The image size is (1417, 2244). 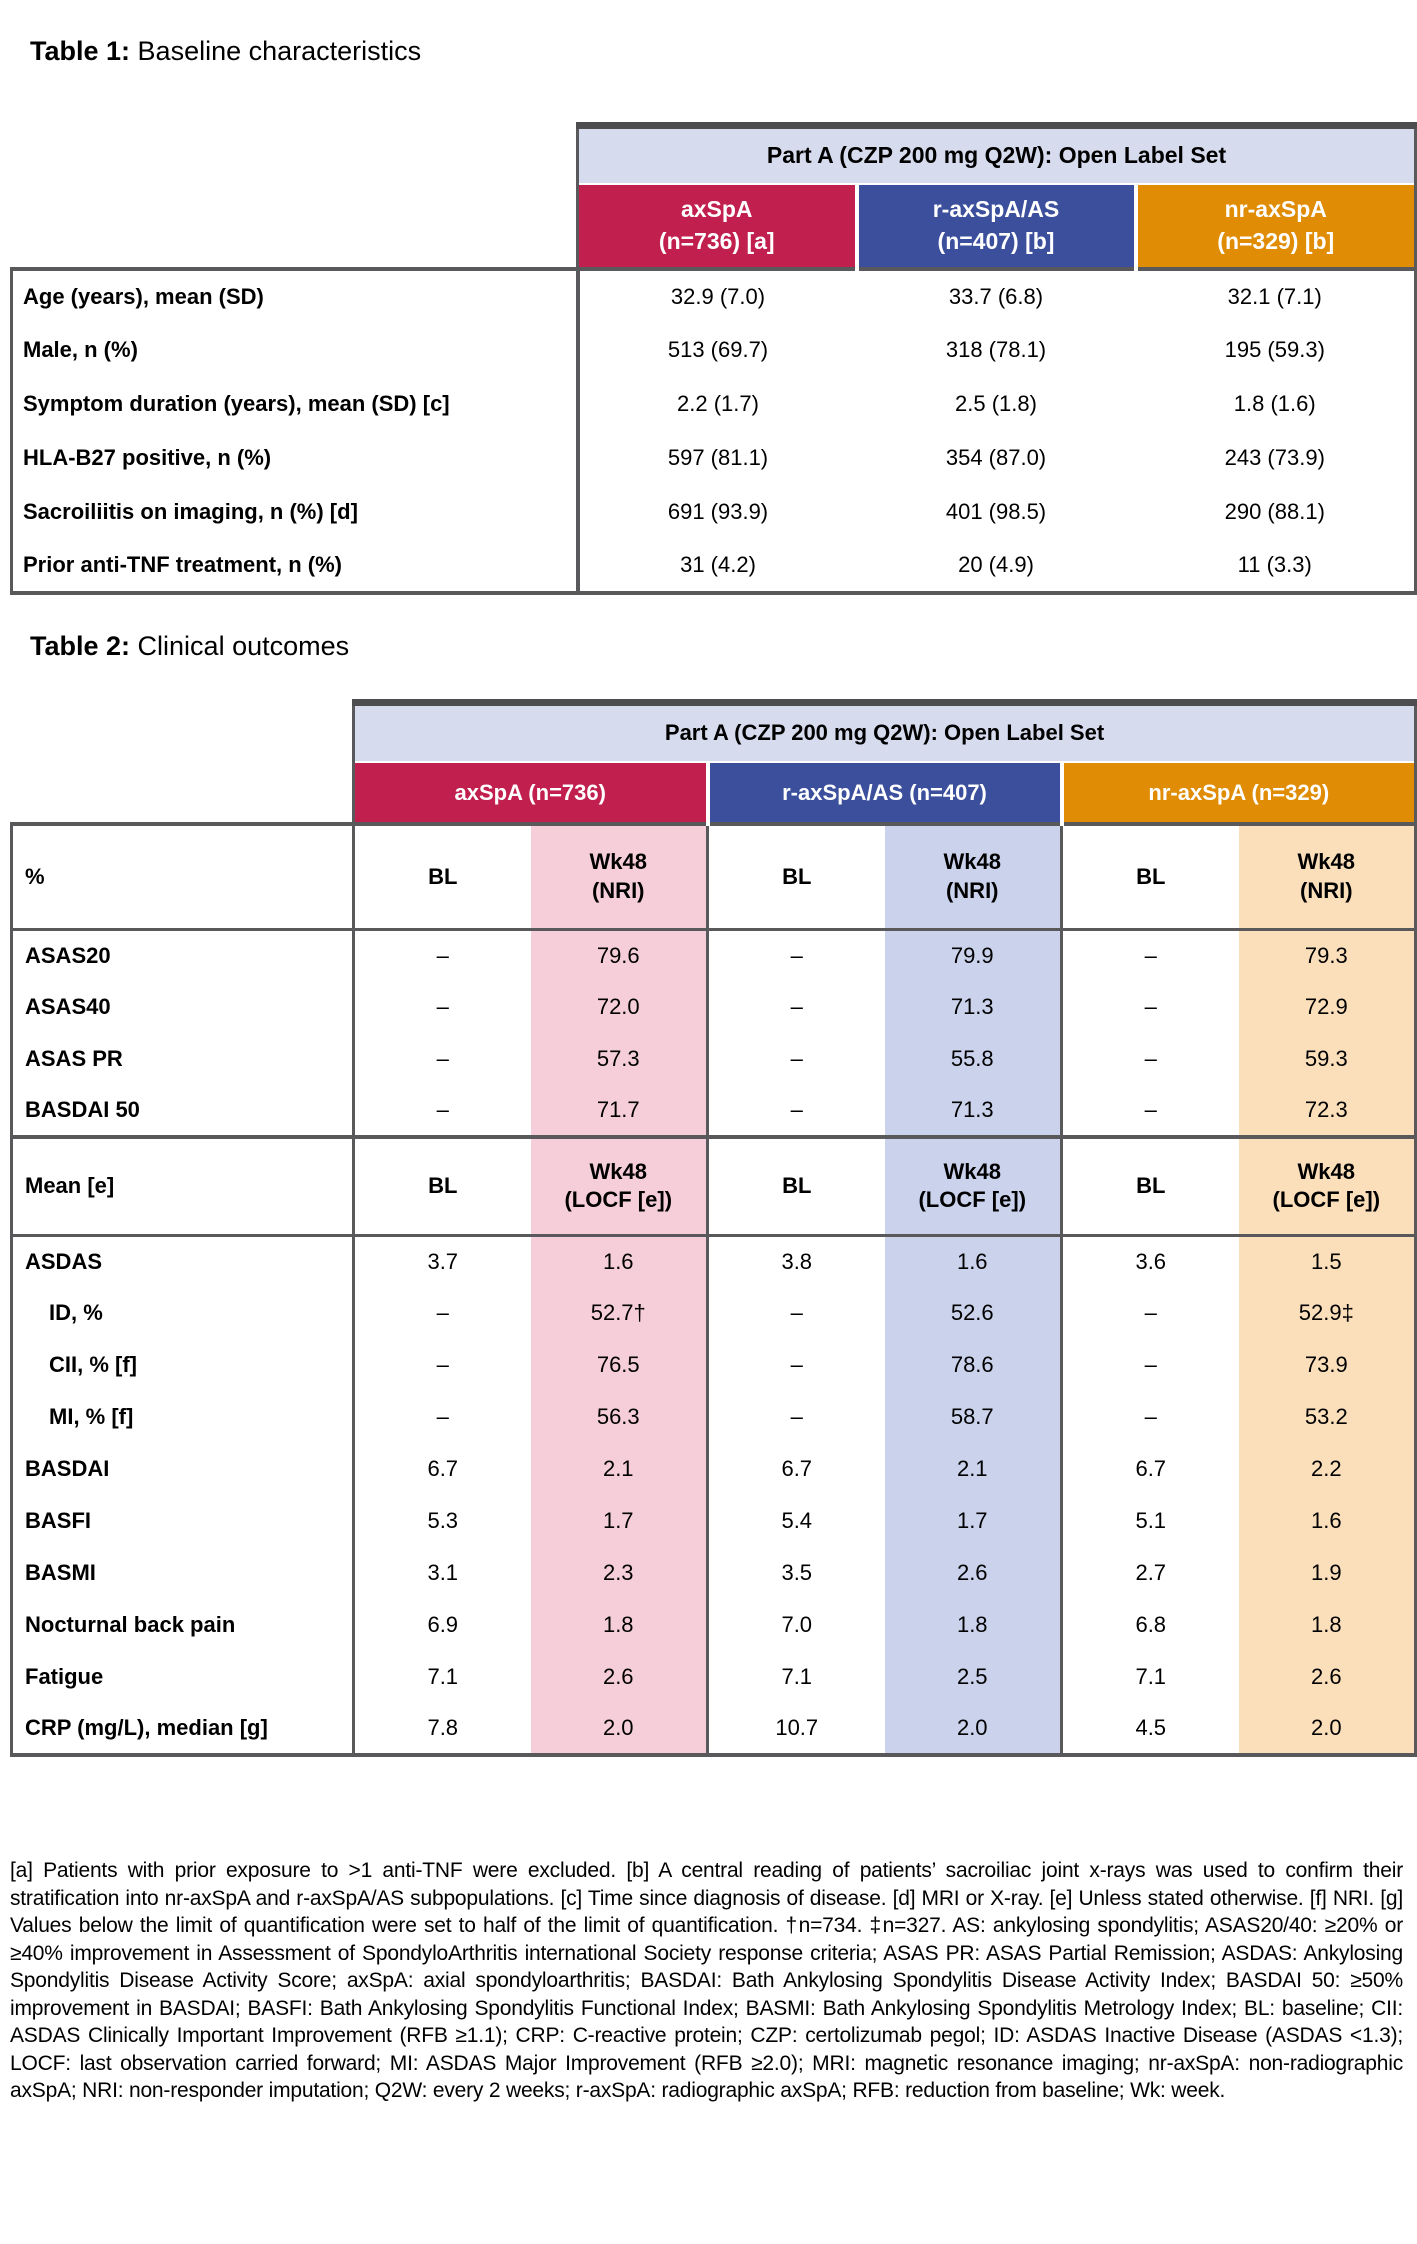 What do you see at coordinates (996, 566) in the screenshot?
I see `table-cell: 20 (4.9)` at bounding box center [996, 566].